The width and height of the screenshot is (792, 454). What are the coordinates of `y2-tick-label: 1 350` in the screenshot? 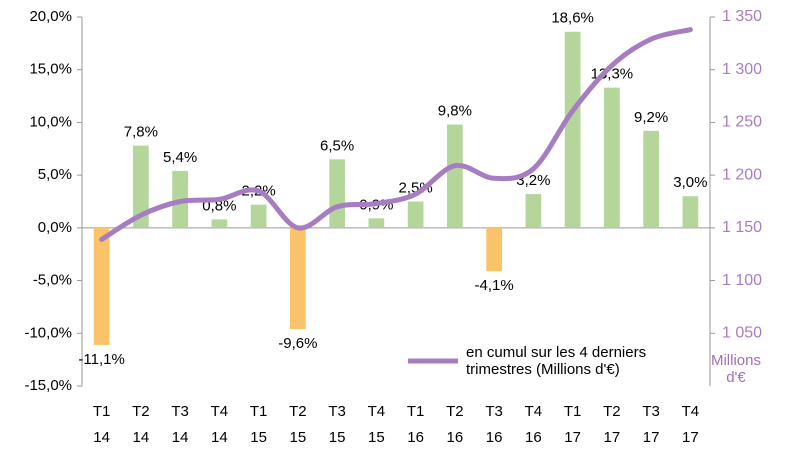 It's located at (742, 16).